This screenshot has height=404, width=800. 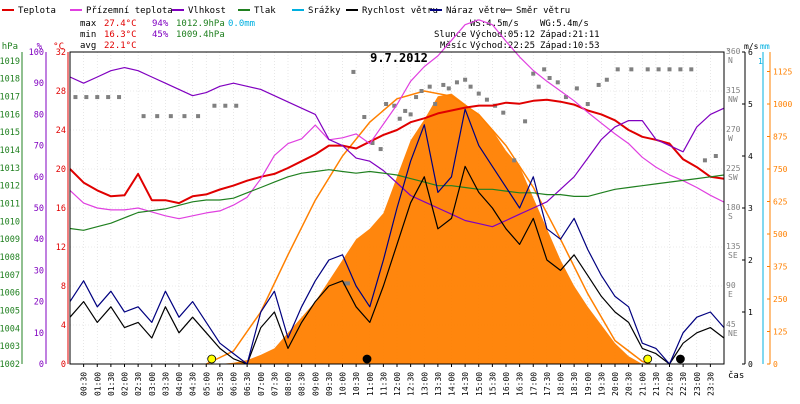 What do you see at coordinates (212, 359) in the screenshot?
I see `event-marker-sunrise` at bounding box center [212, 359].